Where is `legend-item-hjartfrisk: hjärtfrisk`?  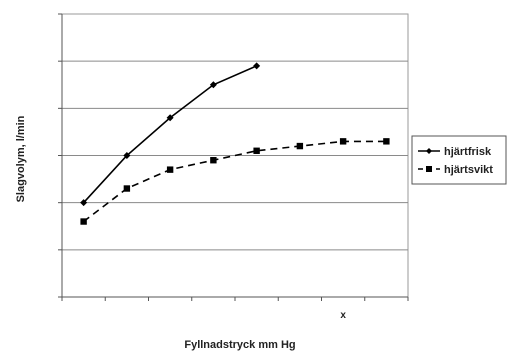 legend-item-hjartfrisk: hjärtfrisk is located at coordinates (455, 152).